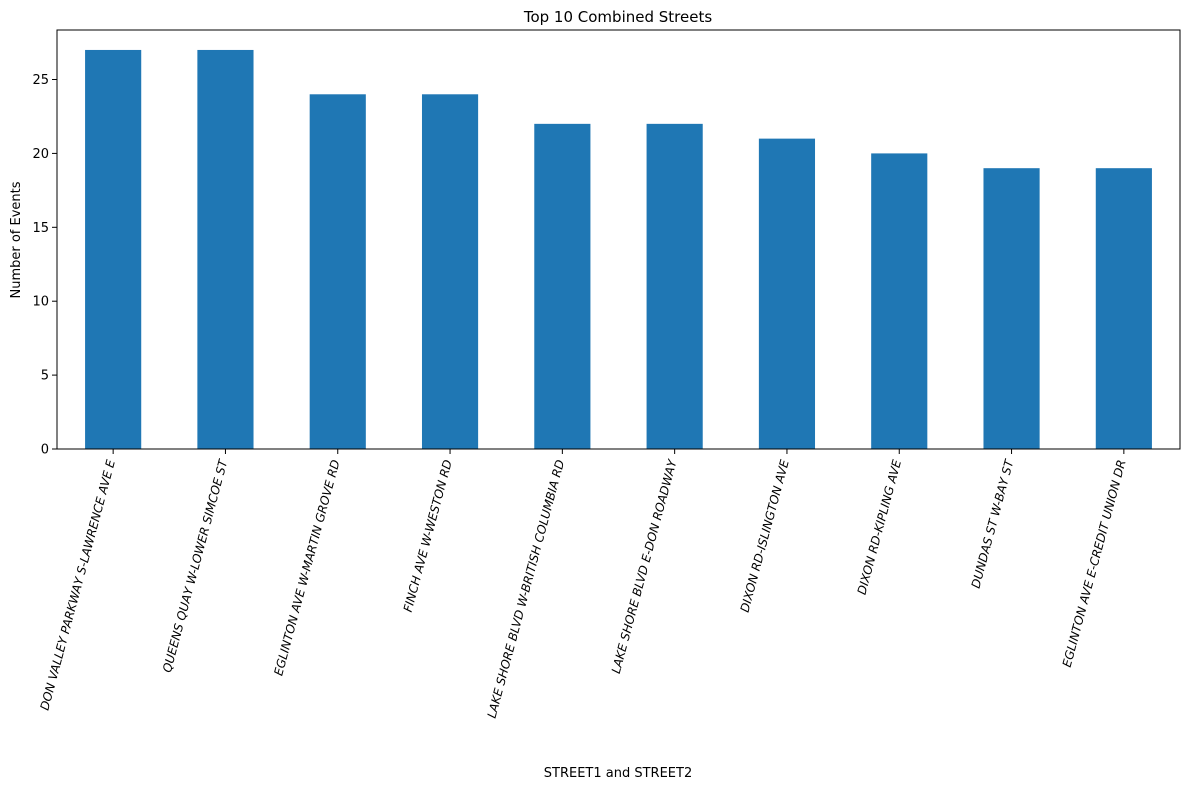 This screenshot has width=1189, height=790. Describe the element at coordinates (306, 567) in the screenshot. I see `x-tick-label: EGLINTON AVE W-MARTIN GROVE RD` at that location.